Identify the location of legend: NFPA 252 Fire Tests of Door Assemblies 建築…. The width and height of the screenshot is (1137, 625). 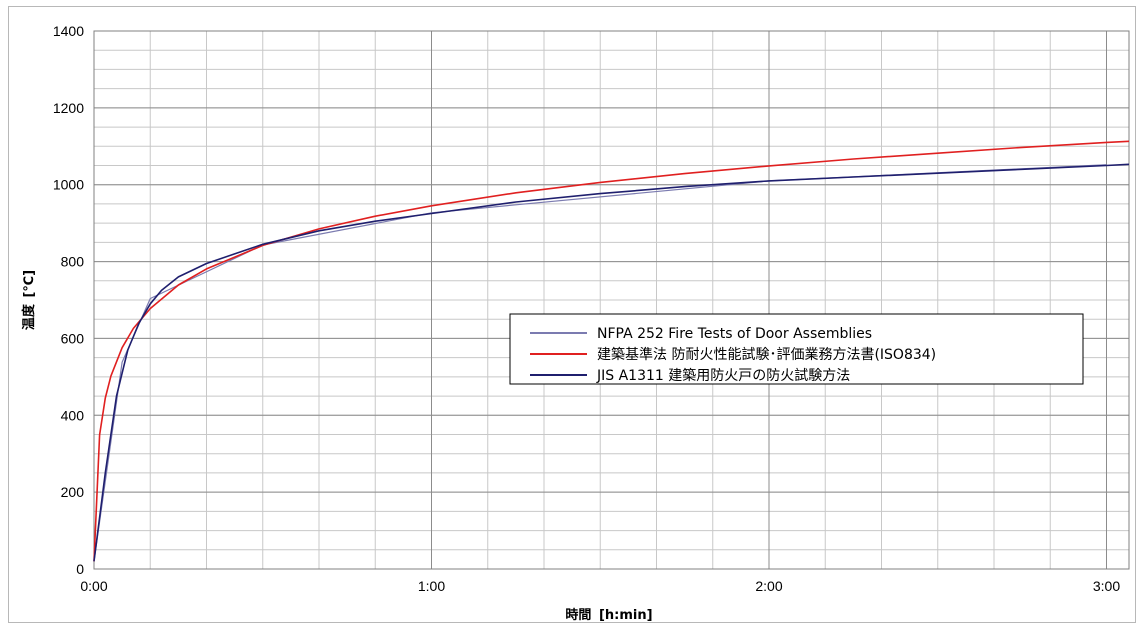
(796, 349).